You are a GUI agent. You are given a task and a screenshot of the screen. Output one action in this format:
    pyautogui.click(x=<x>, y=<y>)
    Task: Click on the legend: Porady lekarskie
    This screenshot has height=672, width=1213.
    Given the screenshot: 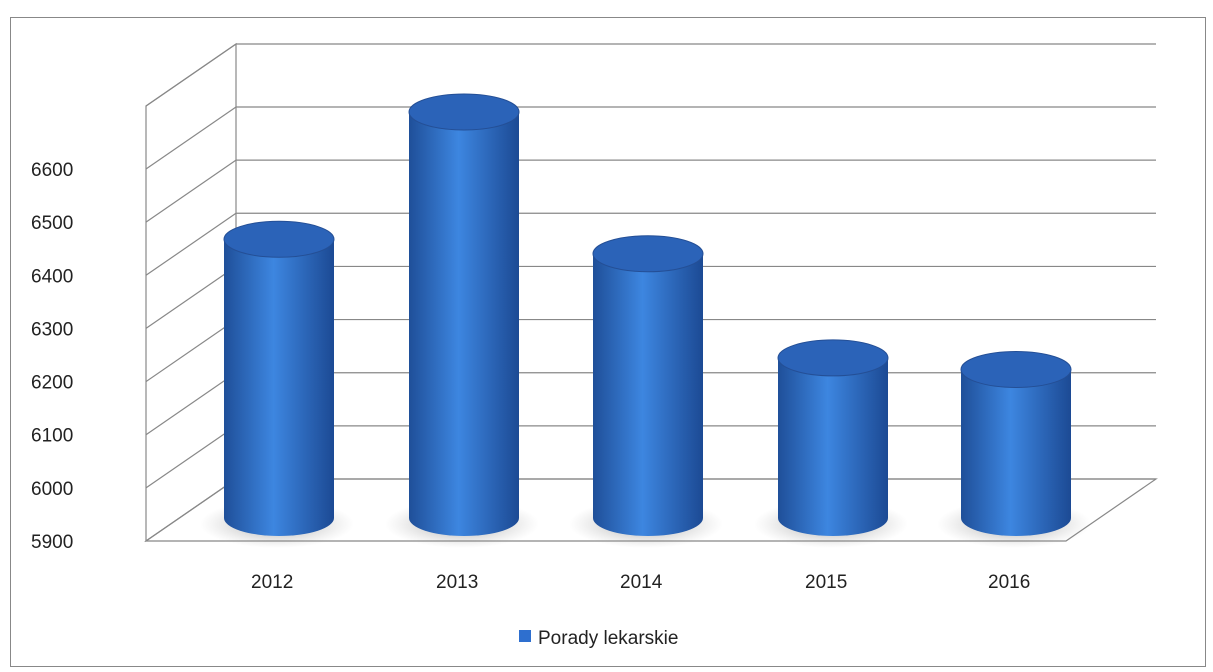 What is the action you would take?
    pyautogui.click(x=598, y=638)
    